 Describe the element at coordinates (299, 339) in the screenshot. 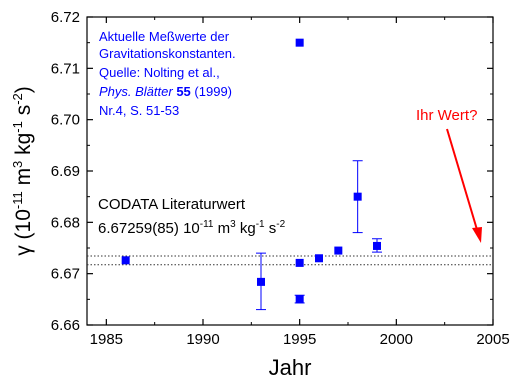

I see `x-tick-label: 1995` at that location.